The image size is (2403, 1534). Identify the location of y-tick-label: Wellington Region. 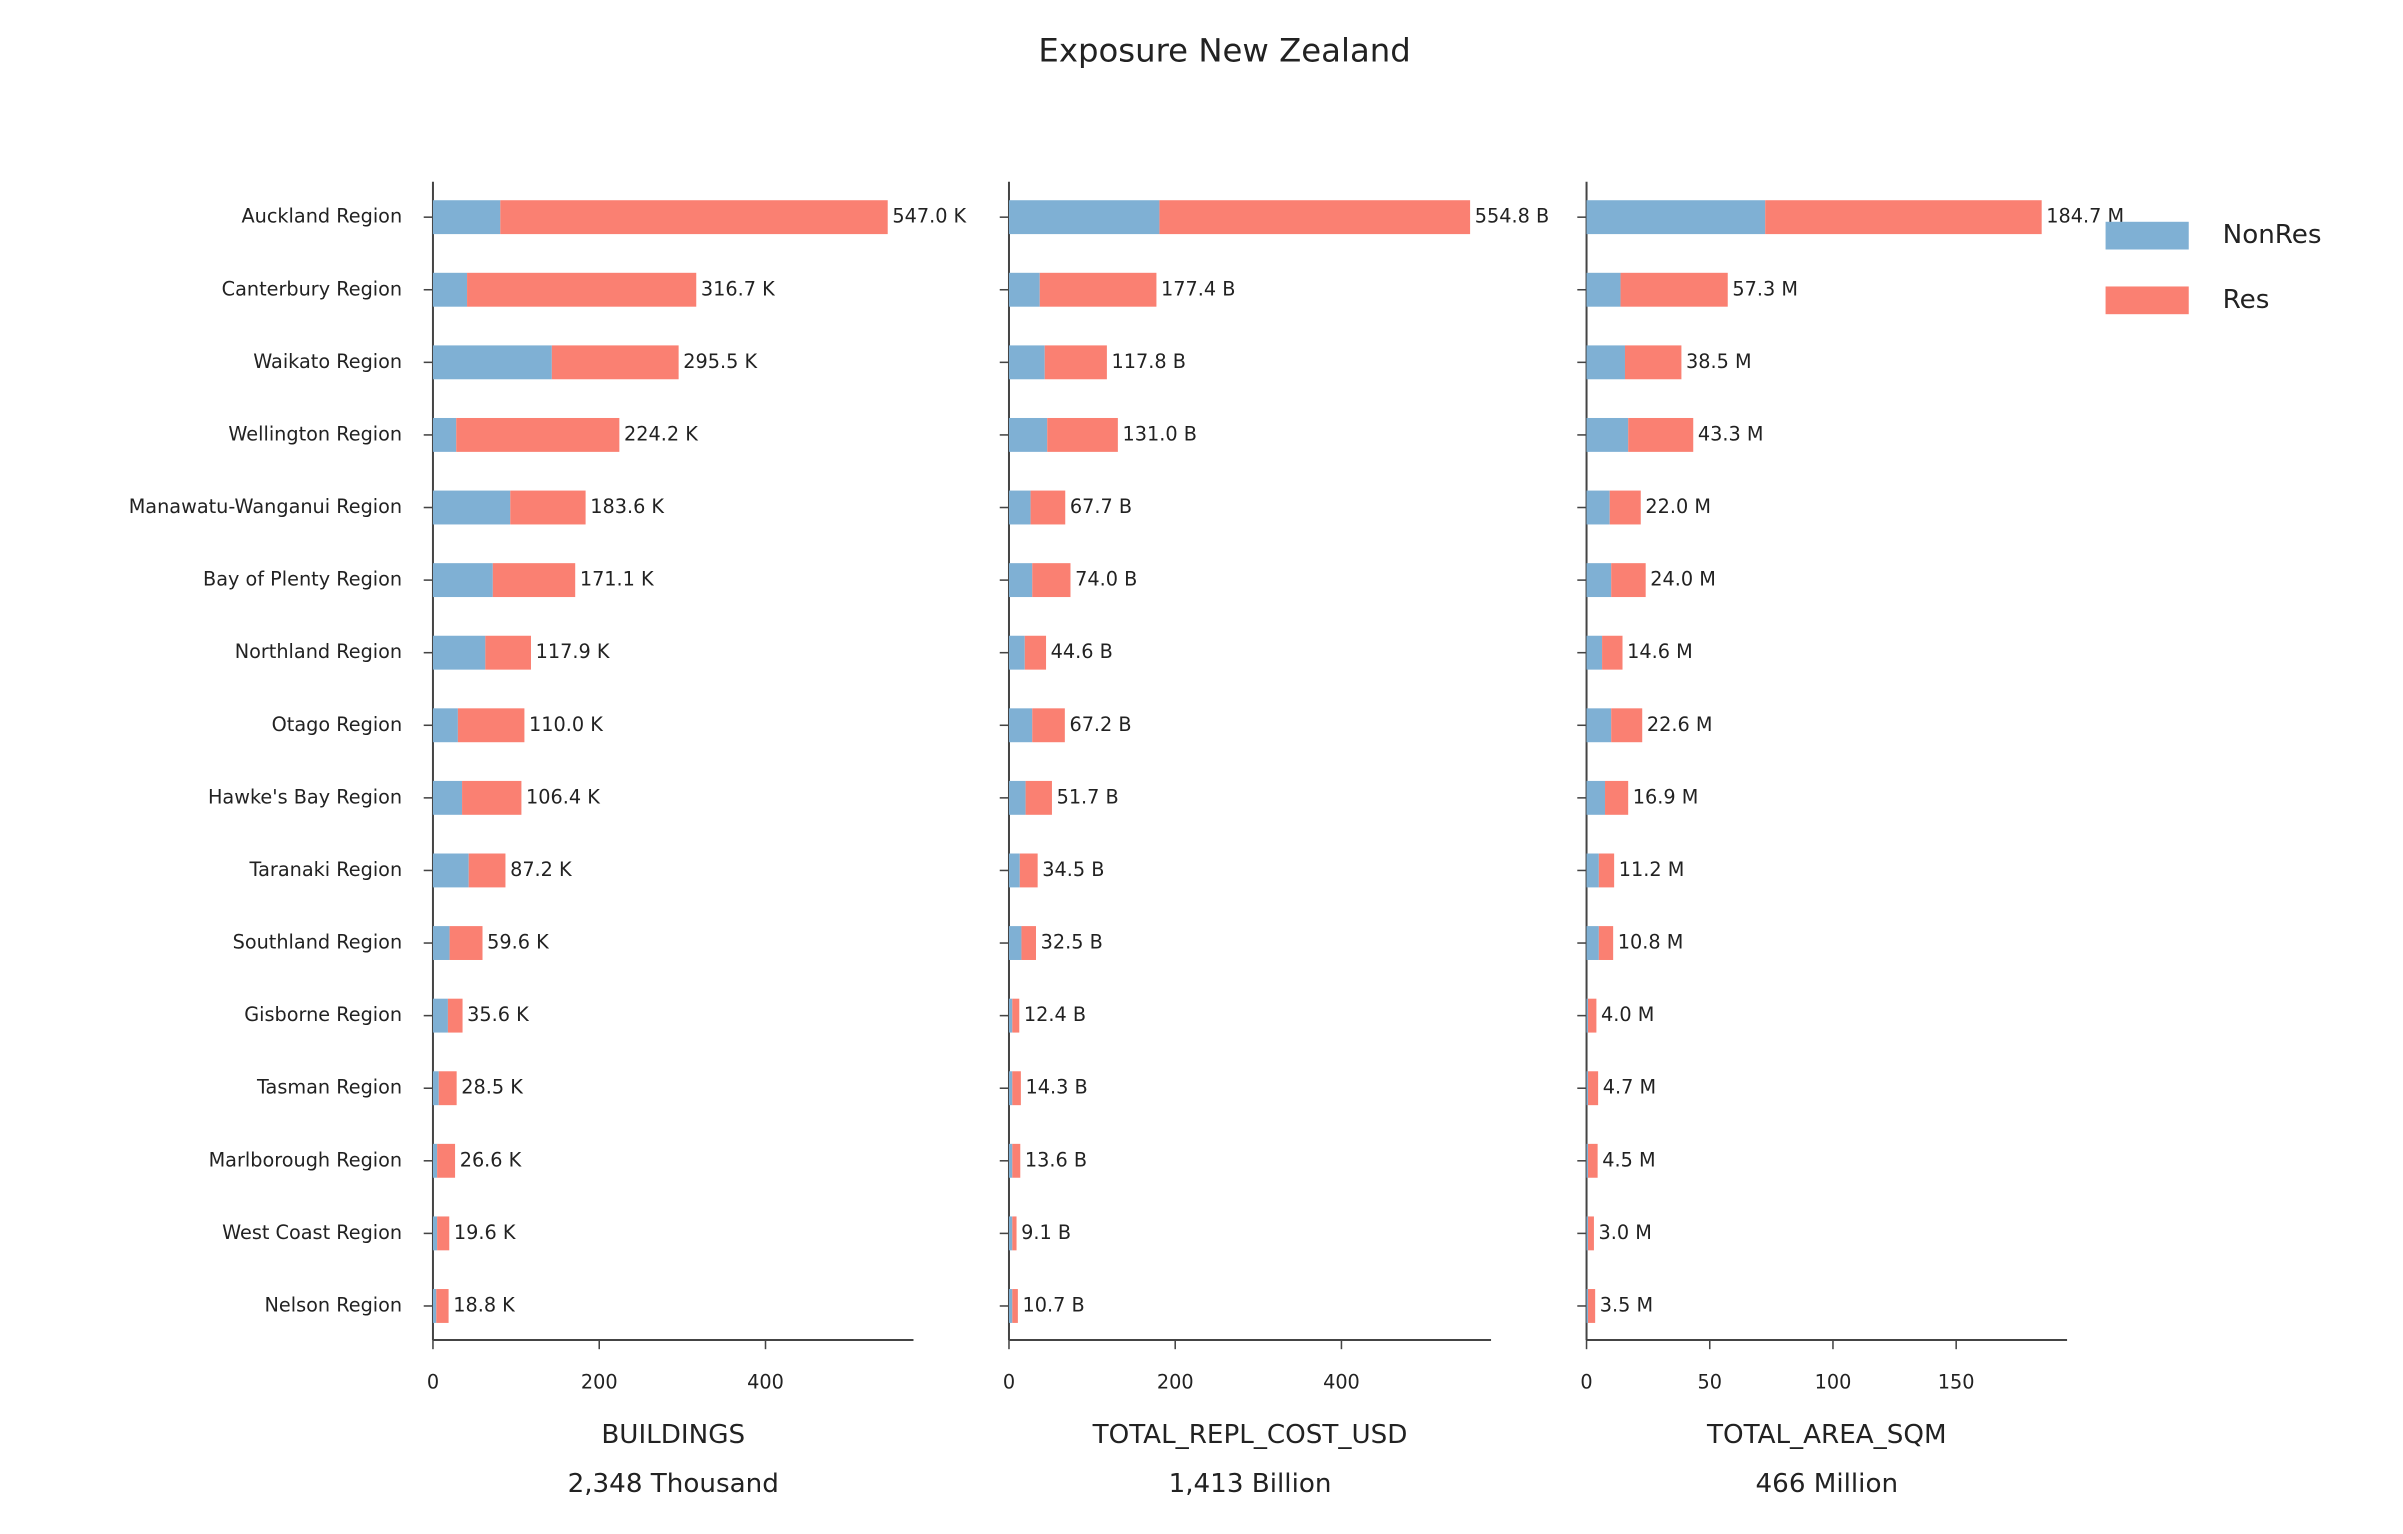
(315, 433).